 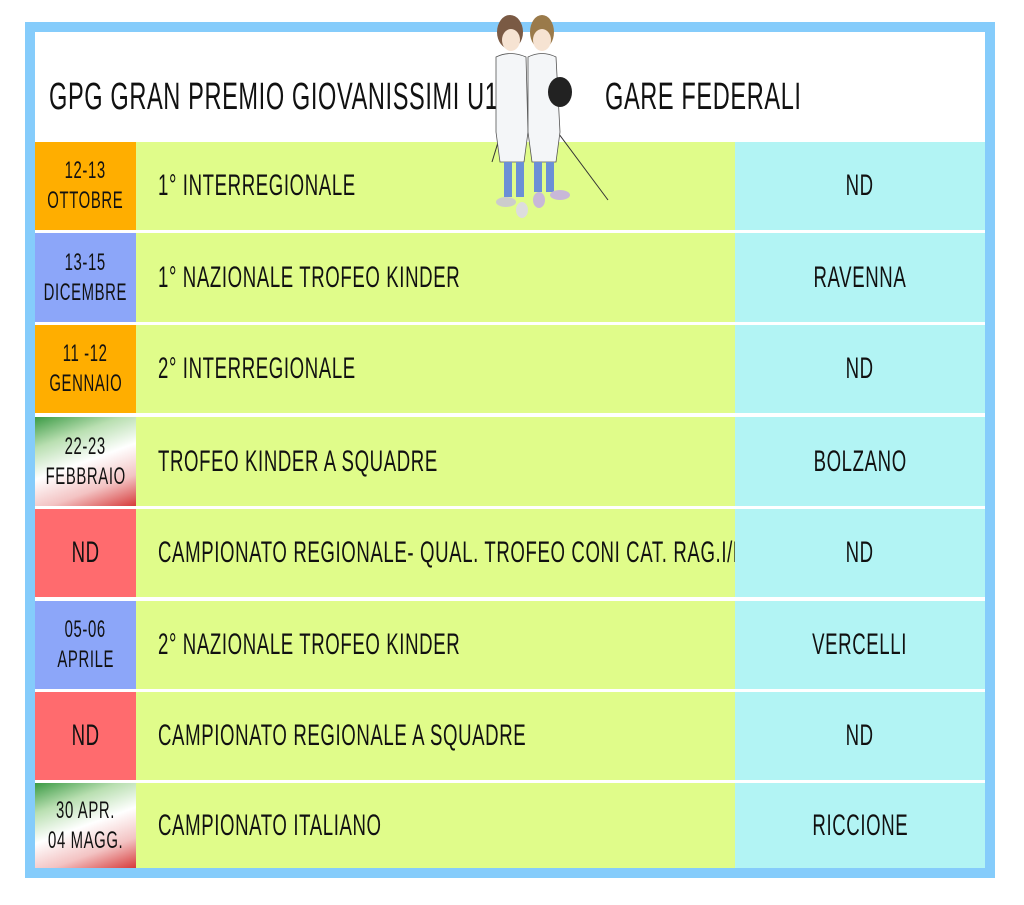 What do you see at coordinates (309, 277) in the screenshot?
I see `event-name: 1° Nazionale Trofeo Kinder` at bounding box center [309, 277].